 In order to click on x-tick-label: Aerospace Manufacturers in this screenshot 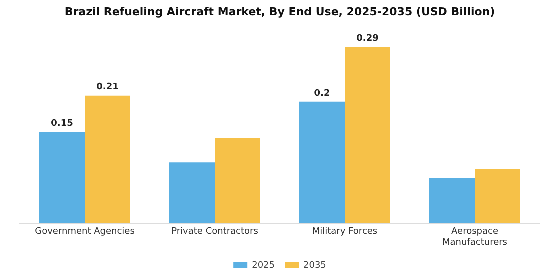, I will do `click(475, 237)`.